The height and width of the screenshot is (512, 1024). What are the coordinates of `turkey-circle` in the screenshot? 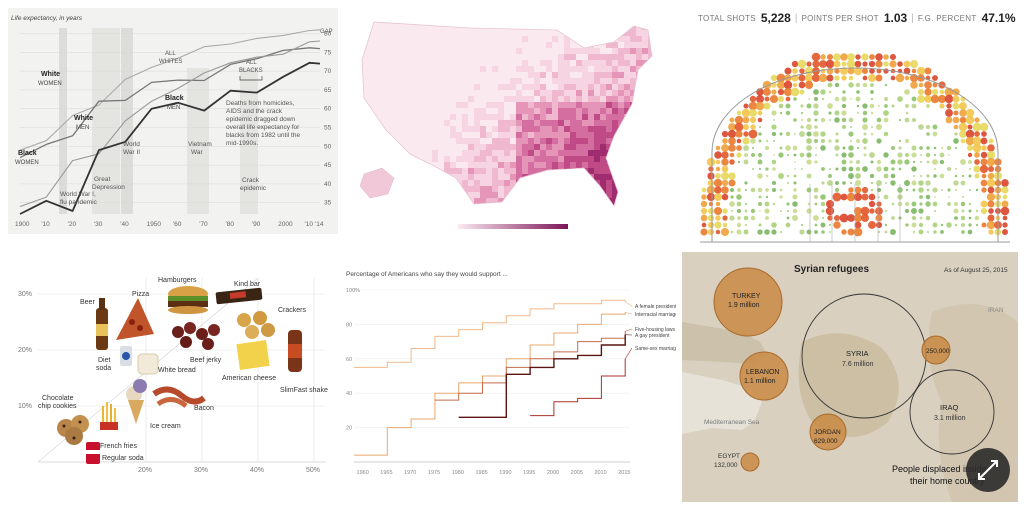 It's located at (748, 302).